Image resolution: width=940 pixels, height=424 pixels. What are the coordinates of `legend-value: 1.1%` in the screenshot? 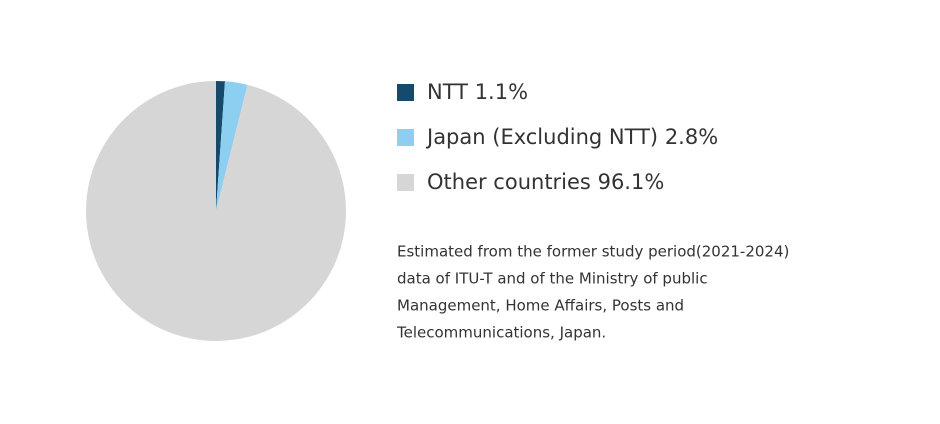 It's located at (501, 92).